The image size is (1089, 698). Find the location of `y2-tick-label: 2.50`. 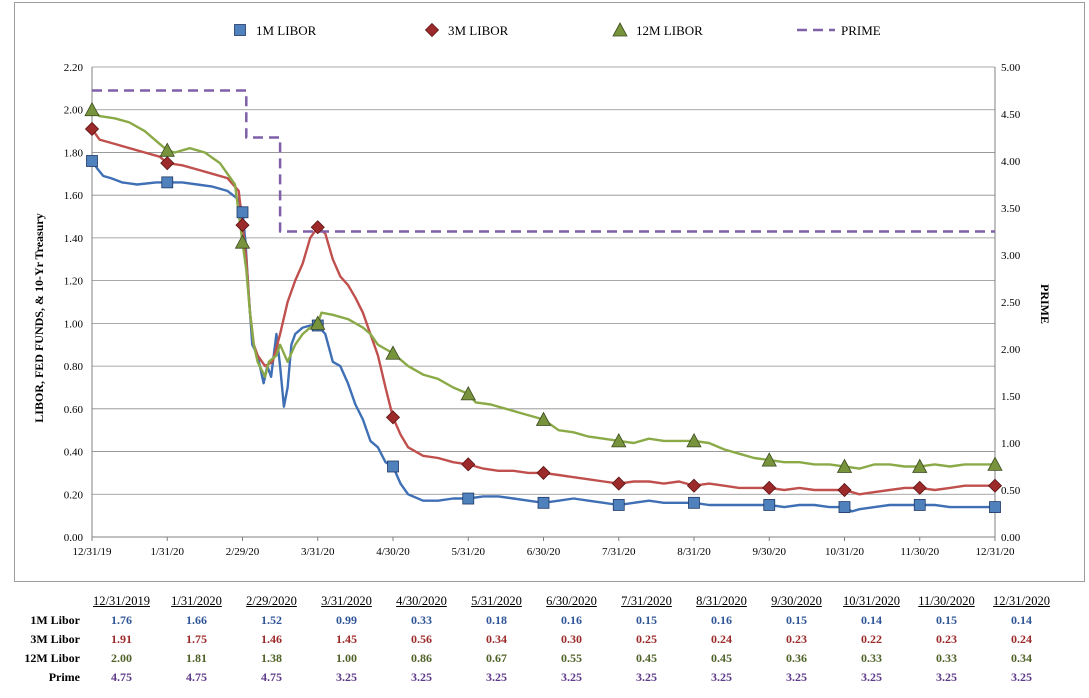

y2-tick-label: 2.50 is located at coordinates (1011, 303).